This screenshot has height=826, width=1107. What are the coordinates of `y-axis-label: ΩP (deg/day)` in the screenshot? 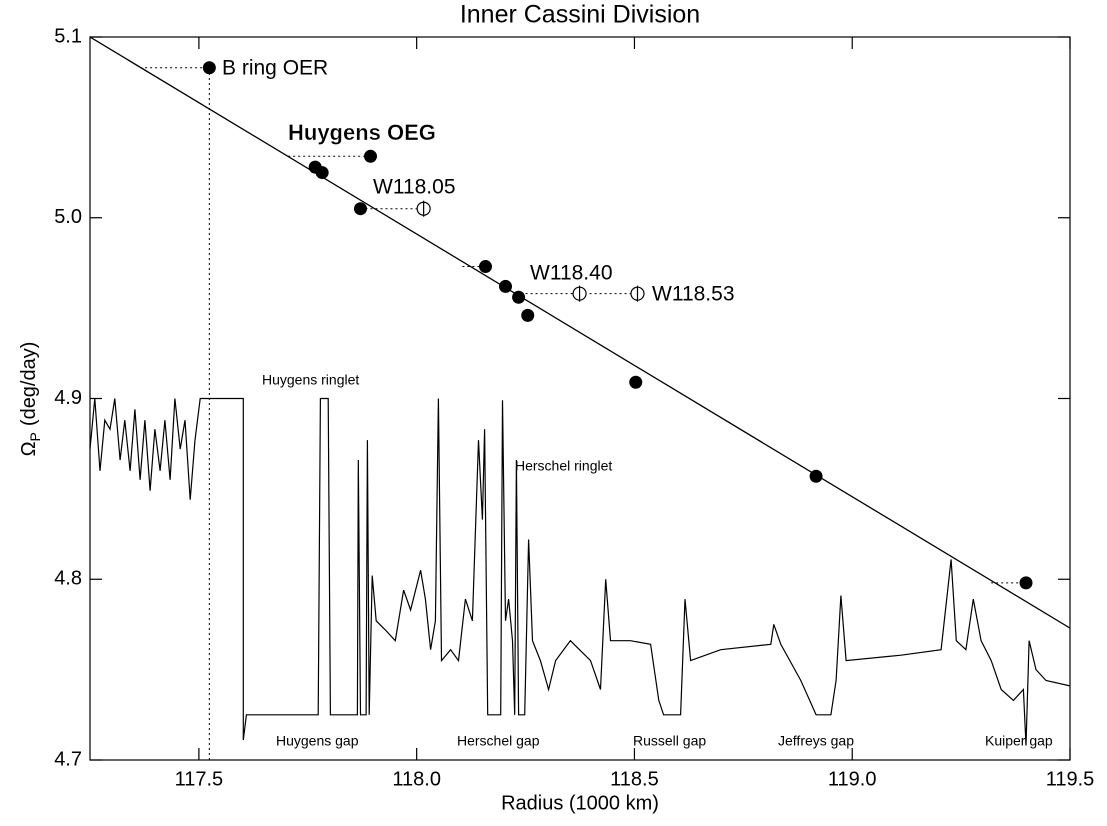 It's located at (30, 399).